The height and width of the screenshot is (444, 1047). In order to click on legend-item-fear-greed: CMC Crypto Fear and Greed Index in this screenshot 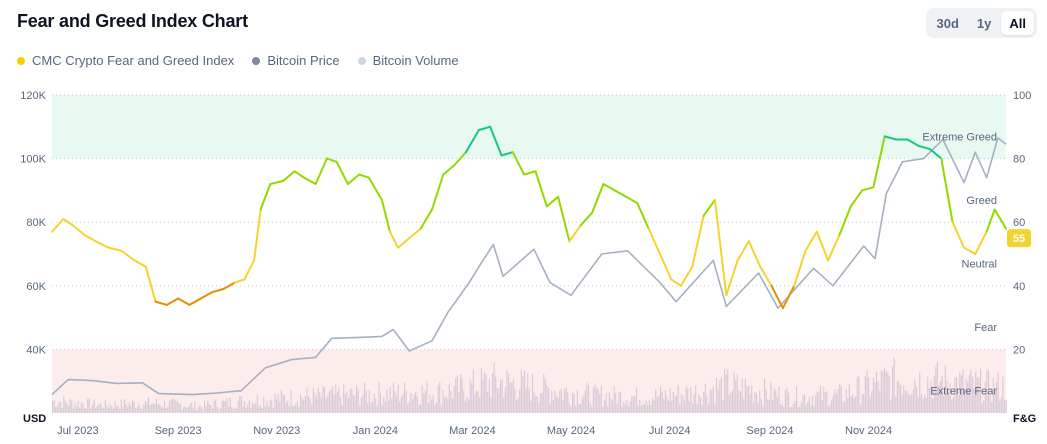, I will do `click(125, 60)`.